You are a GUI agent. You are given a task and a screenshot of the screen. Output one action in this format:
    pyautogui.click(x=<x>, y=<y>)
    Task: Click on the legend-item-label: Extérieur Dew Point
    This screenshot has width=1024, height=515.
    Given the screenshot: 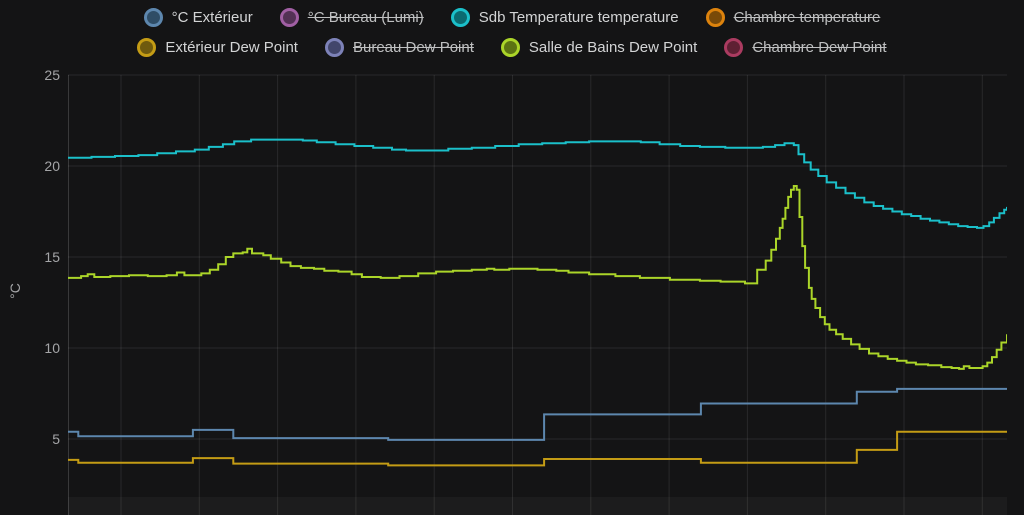 What is the action you would take?
    pyautogui.click(x=231, y=47)
    